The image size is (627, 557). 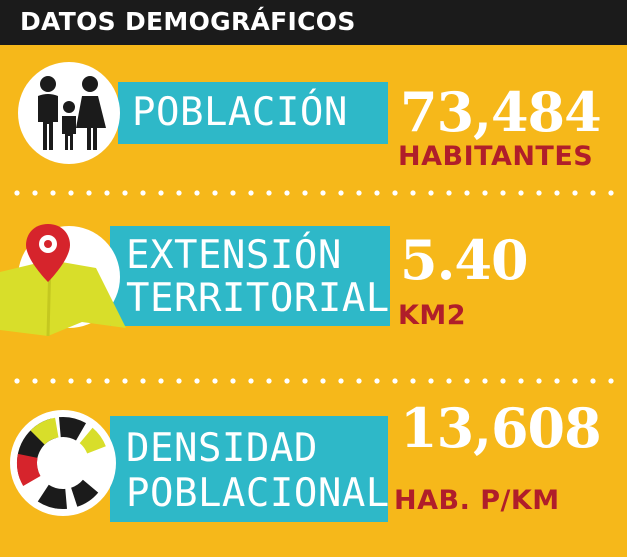 What do you see at coordinates (477, 500) in the screenshot?
I see `unit-densidad: HAB. P/KM` at bounding box center [477, 500].